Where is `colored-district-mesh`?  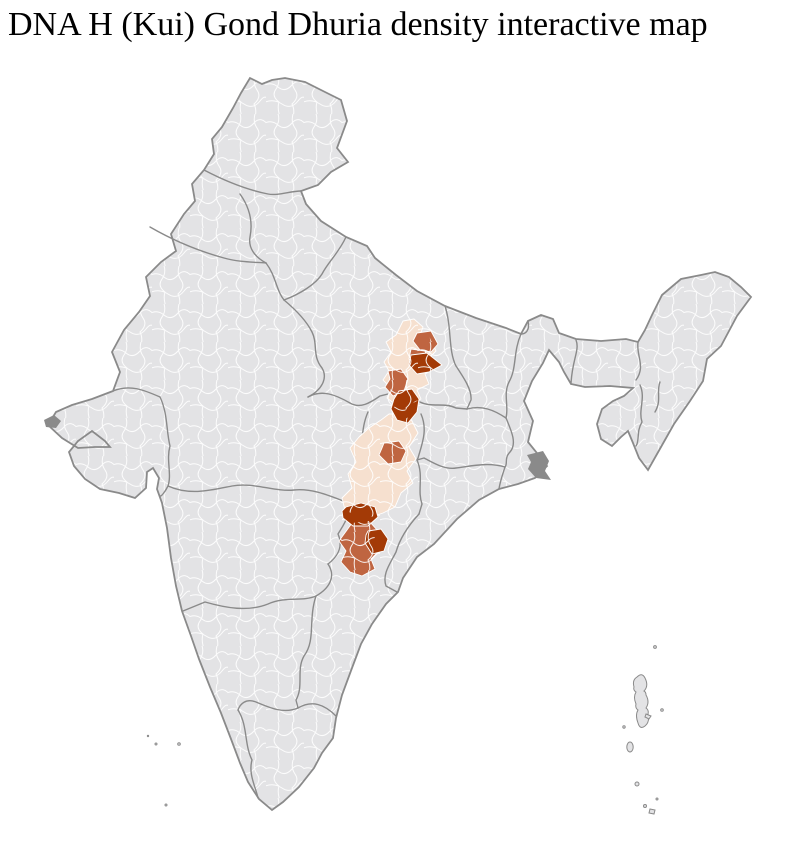
colored-district-mesh is located at coordinates (388, 447).